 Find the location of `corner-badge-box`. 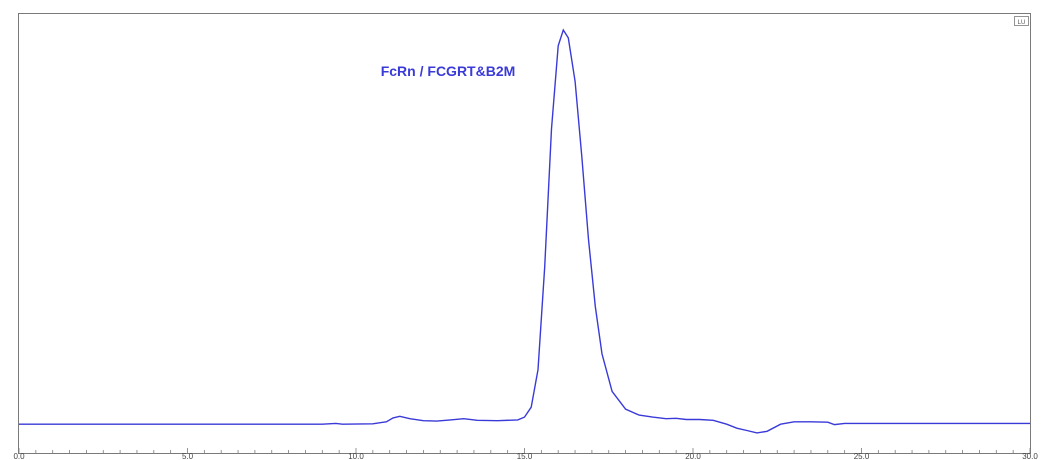

corner-badge-box is located at coordinates (1021, 21).